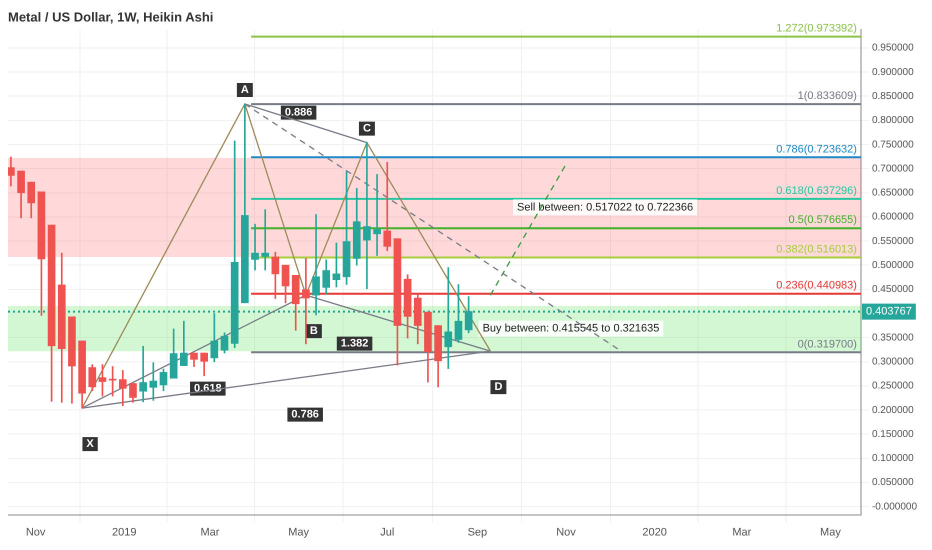  I want to click on ref-line-label: 0.382(0.516013), so click(816, 250).